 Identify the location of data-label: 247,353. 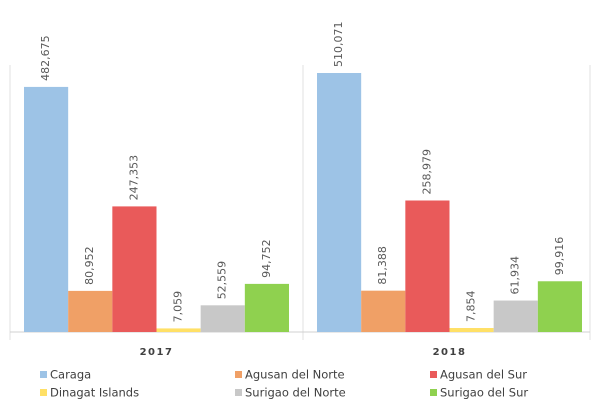
(133, 178).